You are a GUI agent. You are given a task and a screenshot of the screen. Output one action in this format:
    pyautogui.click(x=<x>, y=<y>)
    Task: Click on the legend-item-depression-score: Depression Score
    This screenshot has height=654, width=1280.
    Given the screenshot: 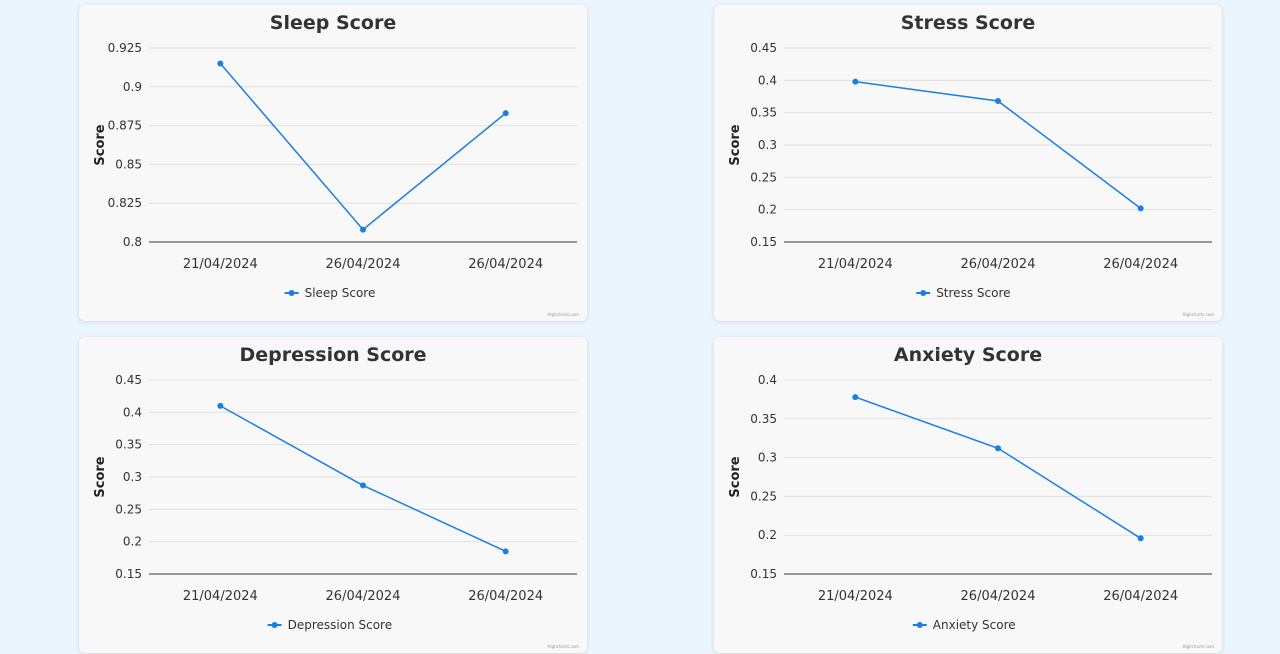 What is the action you would take?
    pyautogui.click(x=330, y=625)
    